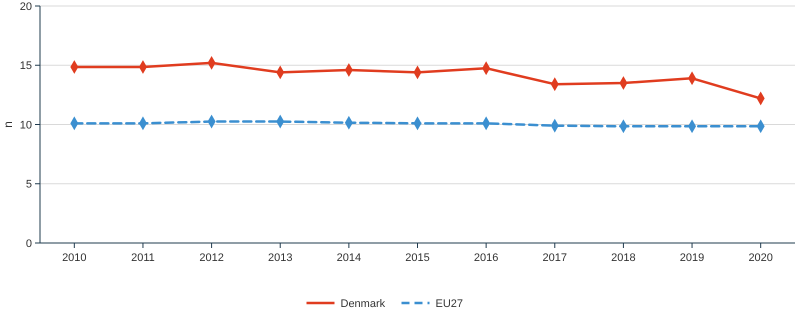 The height and width of the screenshot is (321, 803). Describe the element at coordinates (280, 258) in the screenshot. I see `x-tick-label: 2013` at that location.